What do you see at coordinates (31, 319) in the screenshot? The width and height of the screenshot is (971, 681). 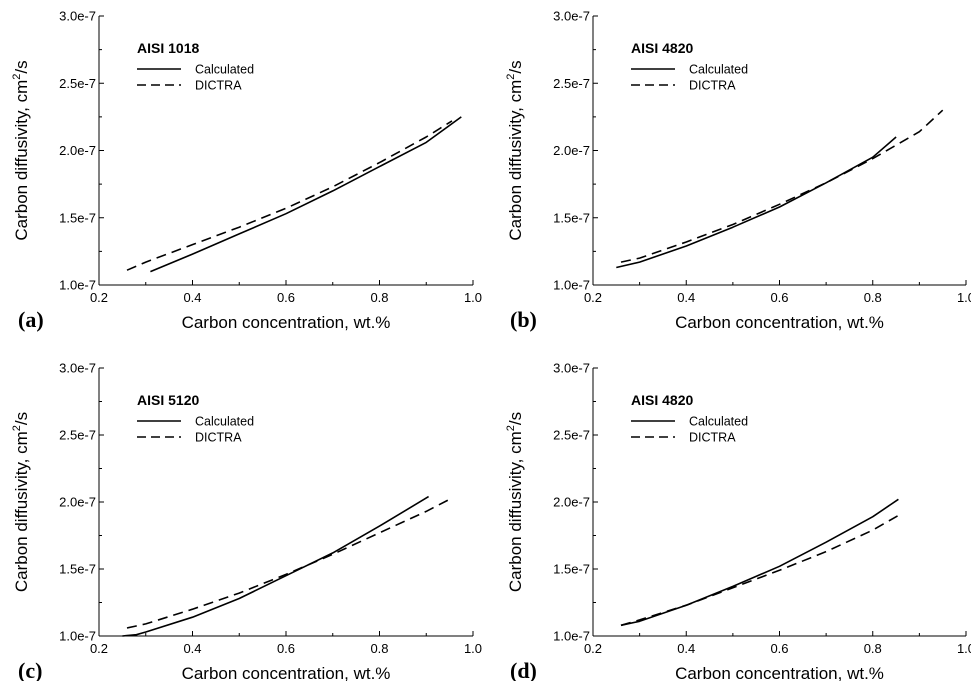 I see `panel-label: (a)` at bounding box center [31, 319].